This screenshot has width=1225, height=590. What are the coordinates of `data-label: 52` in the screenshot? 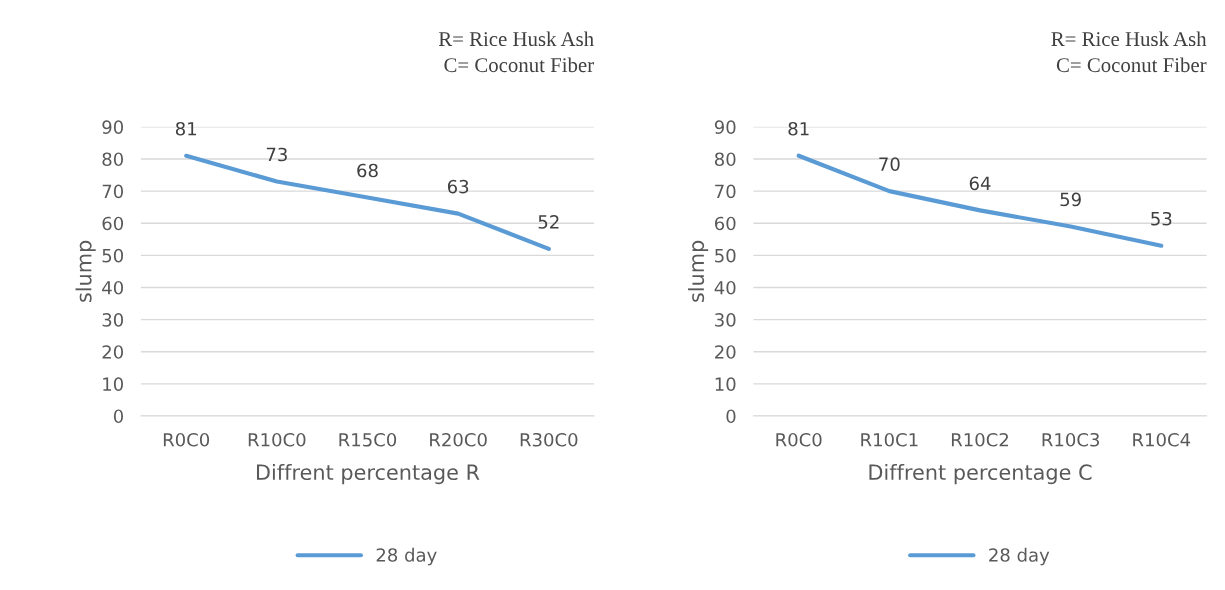 It's located at (548, 222).